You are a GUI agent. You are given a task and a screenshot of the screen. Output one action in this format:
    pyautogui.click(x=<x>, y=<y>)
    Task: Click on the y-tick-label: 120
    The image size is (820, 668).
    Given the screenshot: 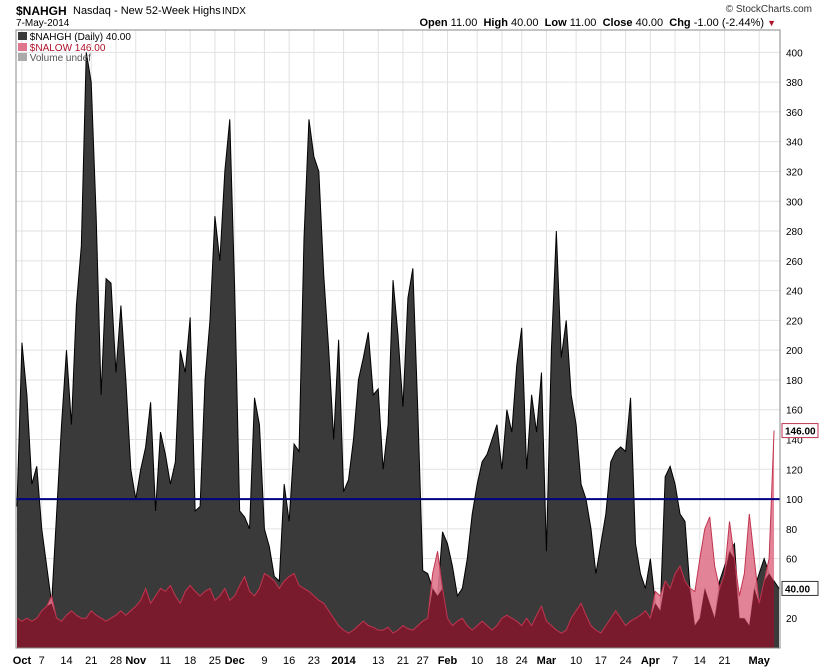 What is the action you would take?
    pyautogui.click(x=794, y=470)
    